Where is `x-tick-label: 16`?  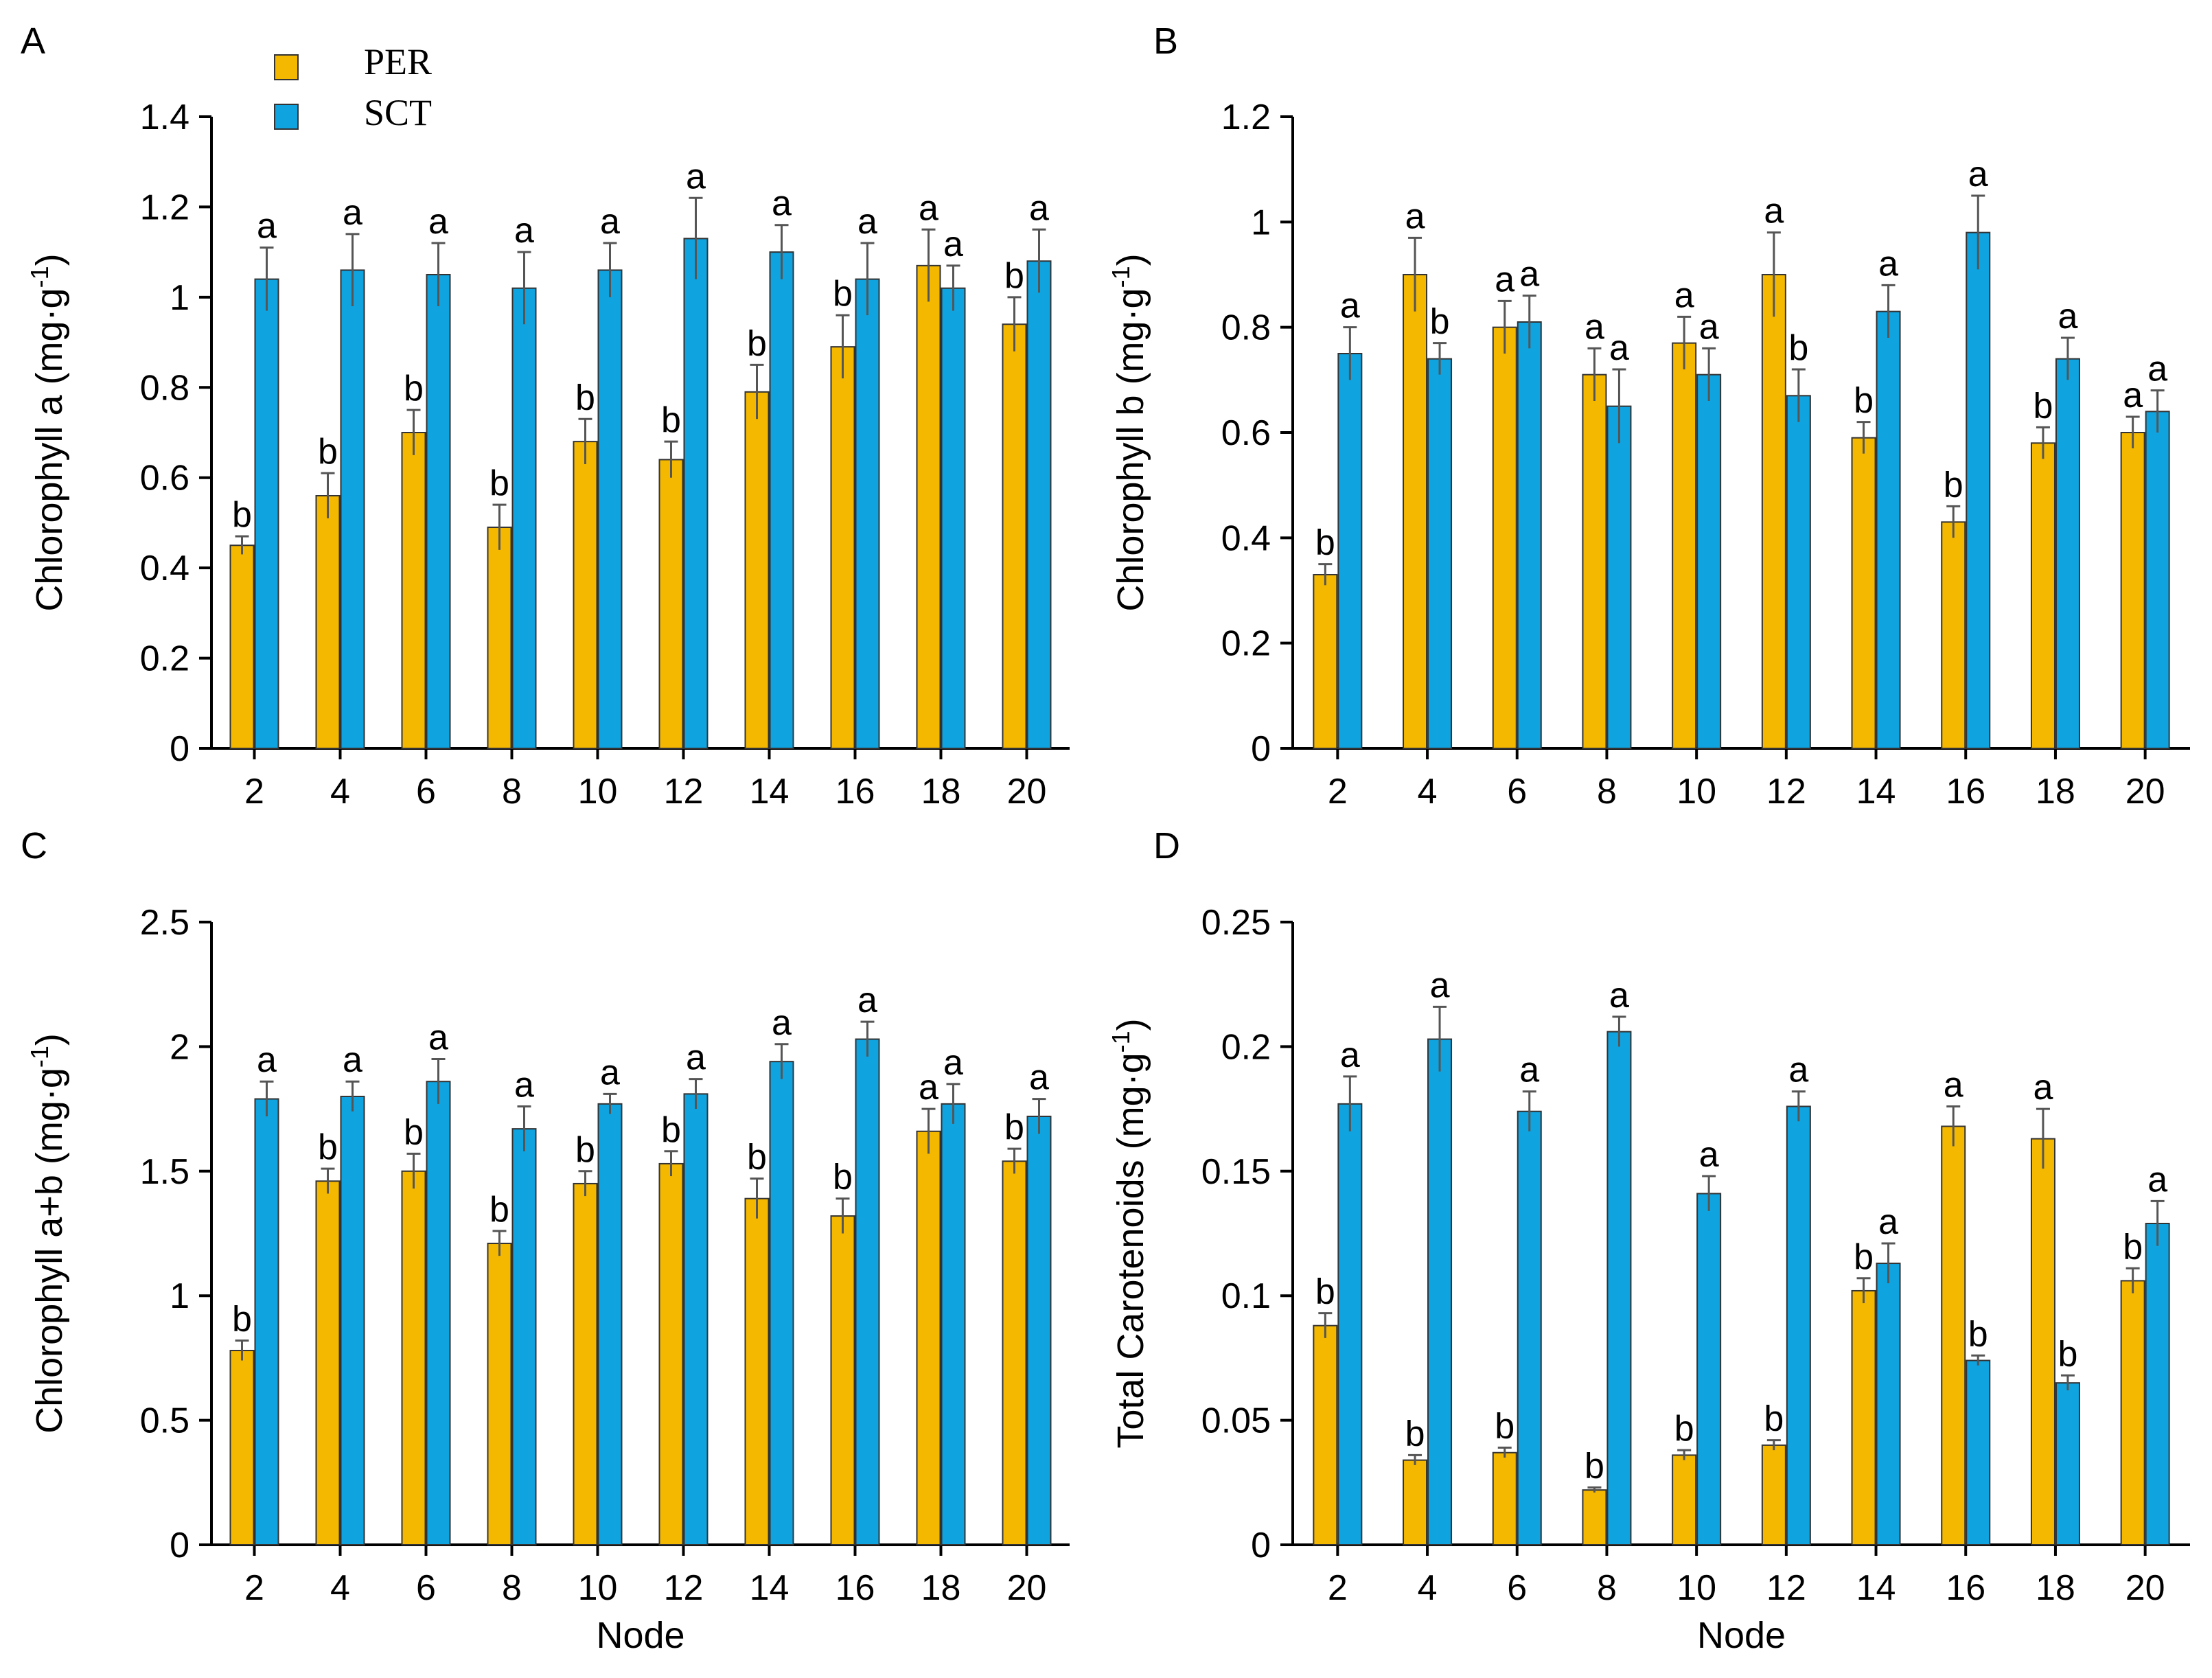
x-tick-label: 16 is located at coordinates (856, 1588).